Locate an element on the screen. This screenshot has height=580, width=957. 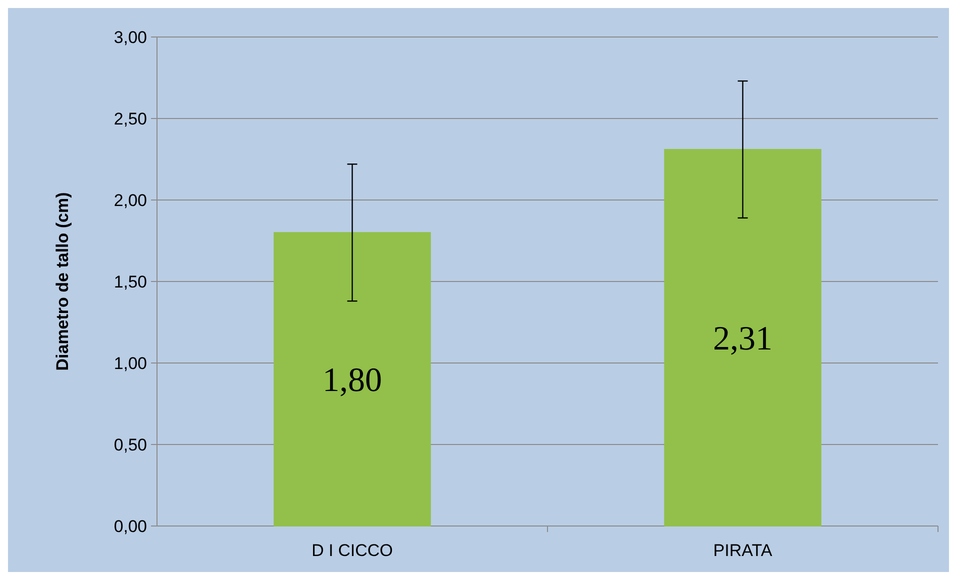
y-tick-label: 0,50 is located at coordinates (130, 444).